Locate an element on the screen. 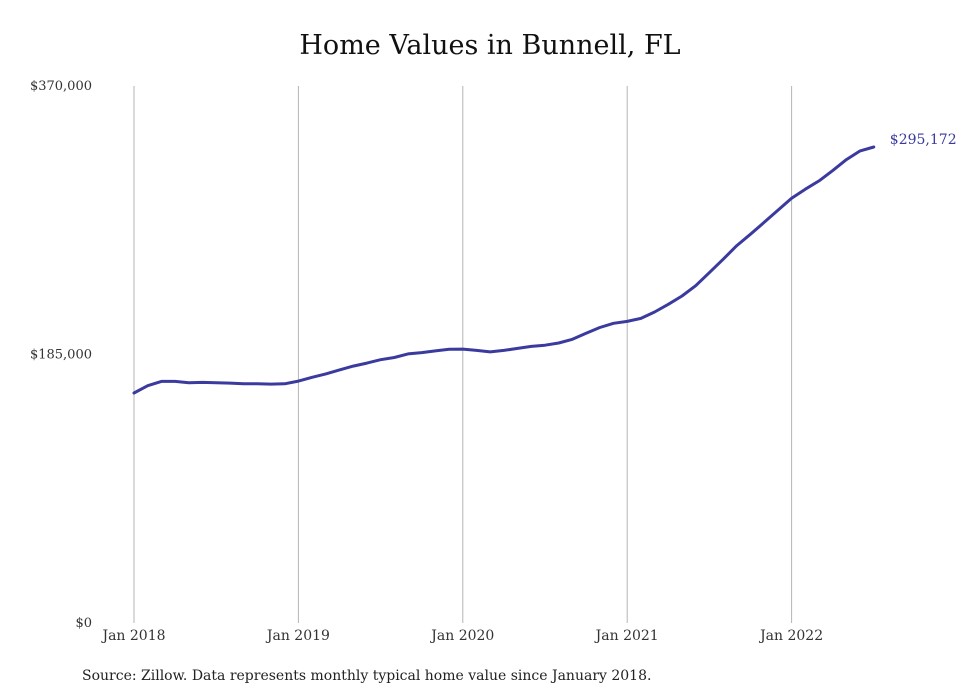 This screenshot has height=699, width=980. y-axis-tick-labels: $0 $185,000 $370,000 is located at coordinates (61, 355).